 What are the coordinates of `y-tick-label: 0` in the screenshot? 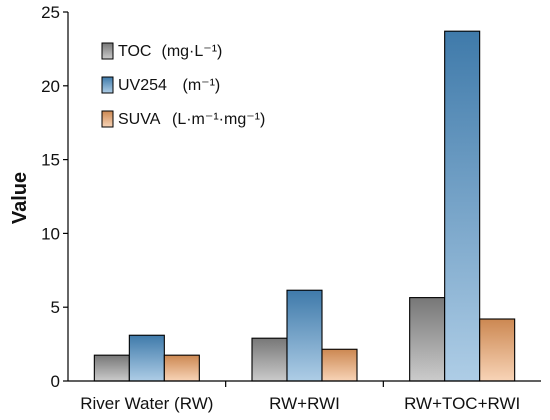 It's located at (55, 381).